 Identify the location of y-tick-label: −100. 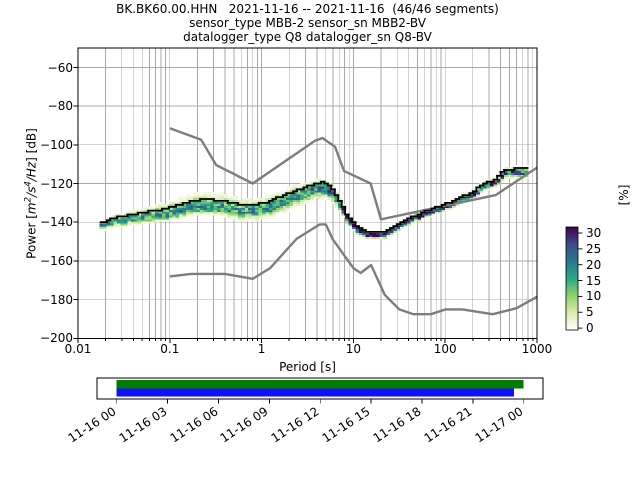
(56, 145).